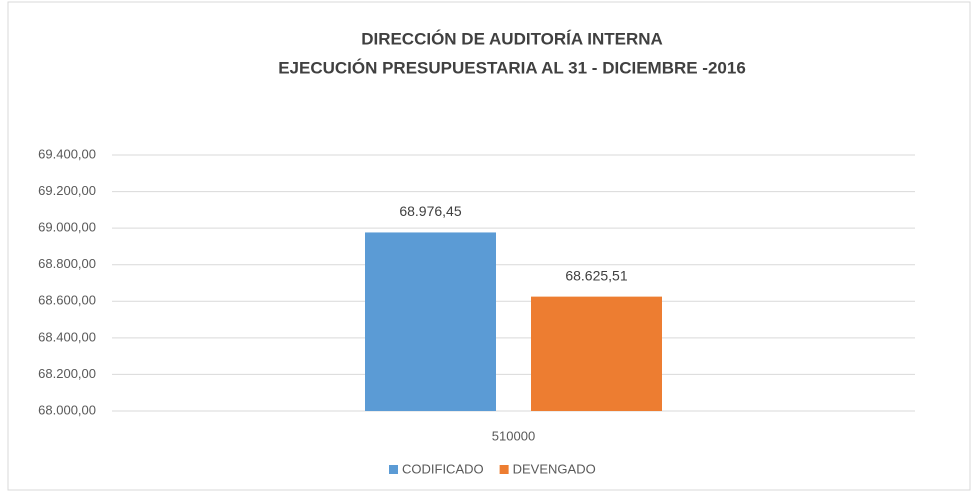 The image size is (974, 493). I want to click on data-label: 68.976,45, so click(430, 211).